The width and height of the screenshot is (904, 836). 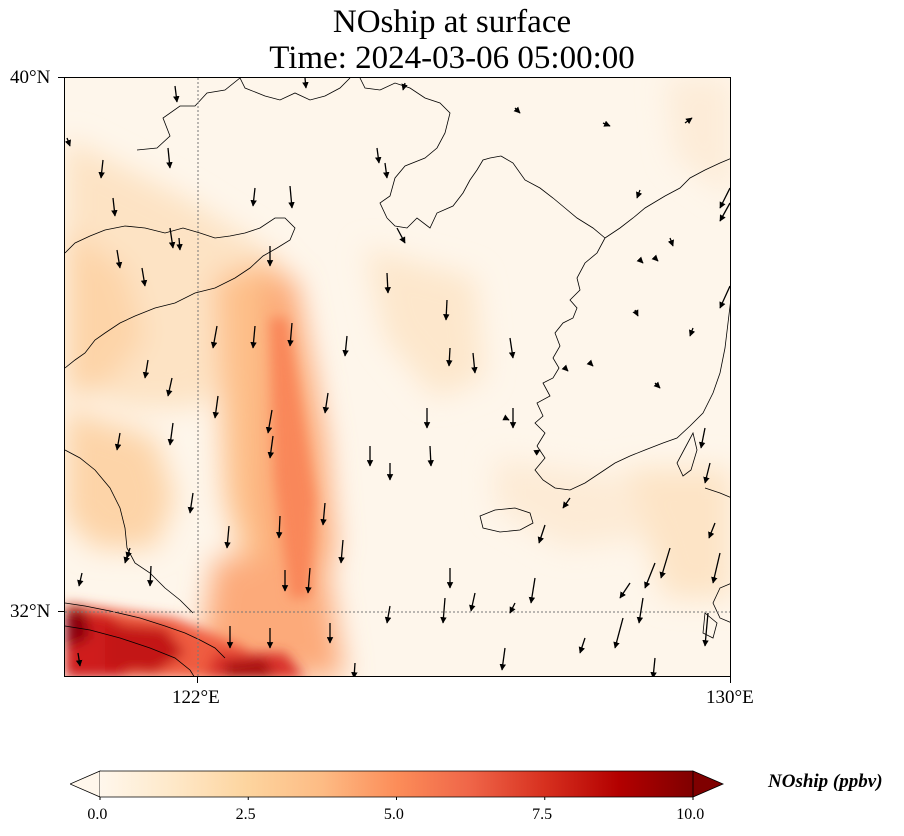 I want to click on colorbar-extend-max, so click(x=708, y=784).